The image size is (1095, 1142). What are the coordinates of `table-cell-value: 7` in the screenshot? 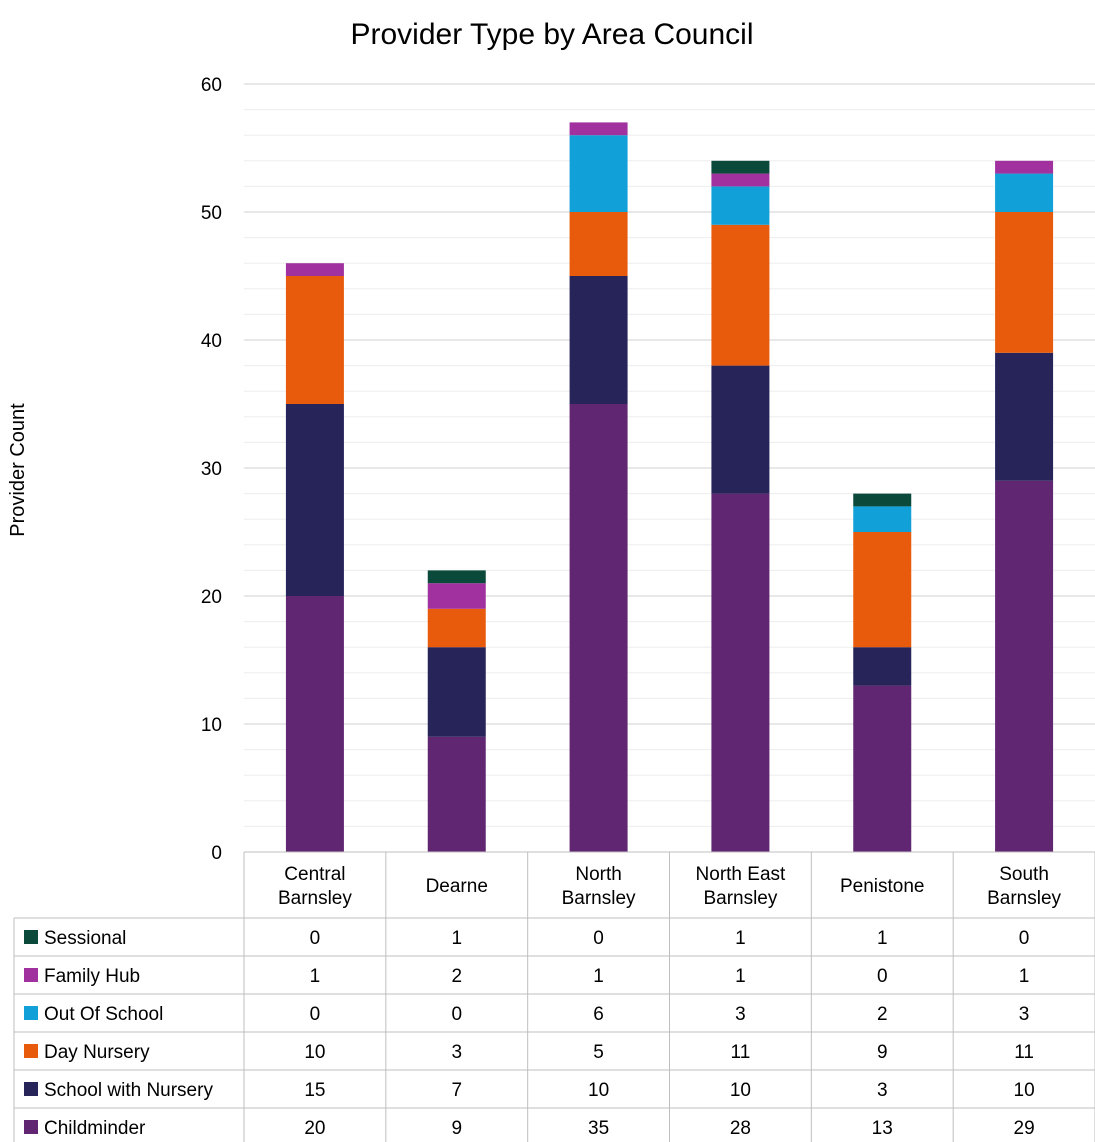 It's located at (456, 1090).